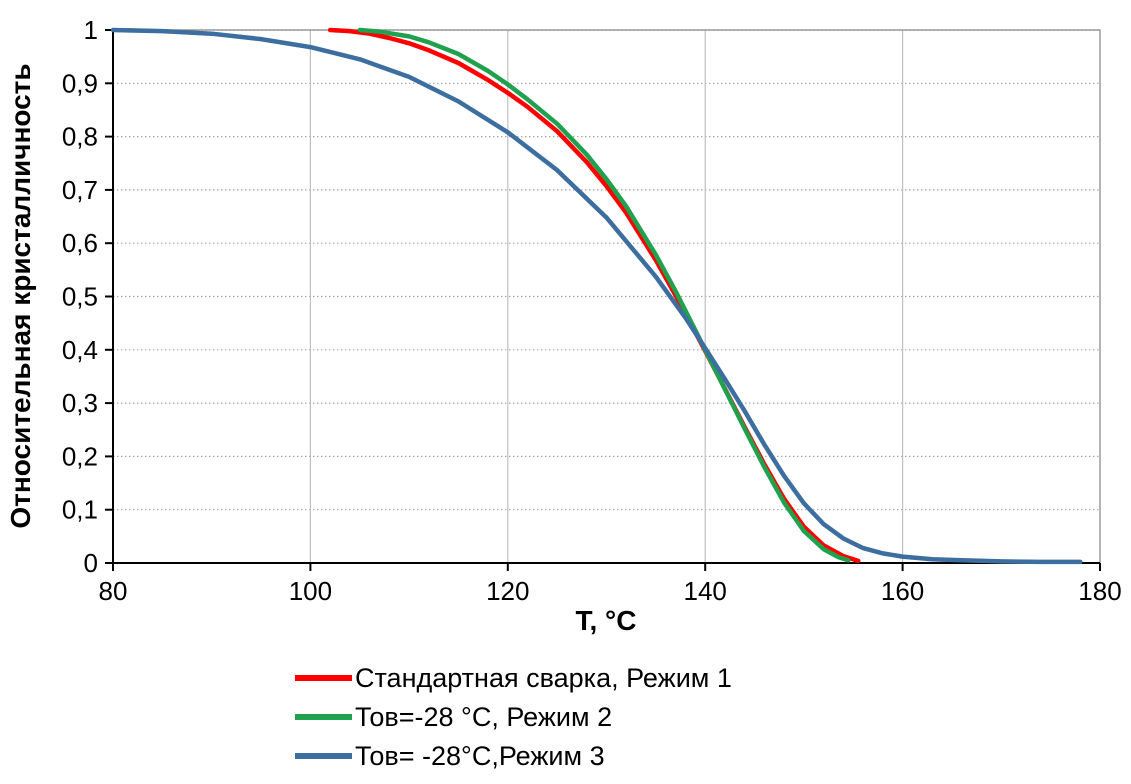  Describe the element at coordinates (80, 83) in the screenshot. I see `y-tick-label: 0,9` at that location.